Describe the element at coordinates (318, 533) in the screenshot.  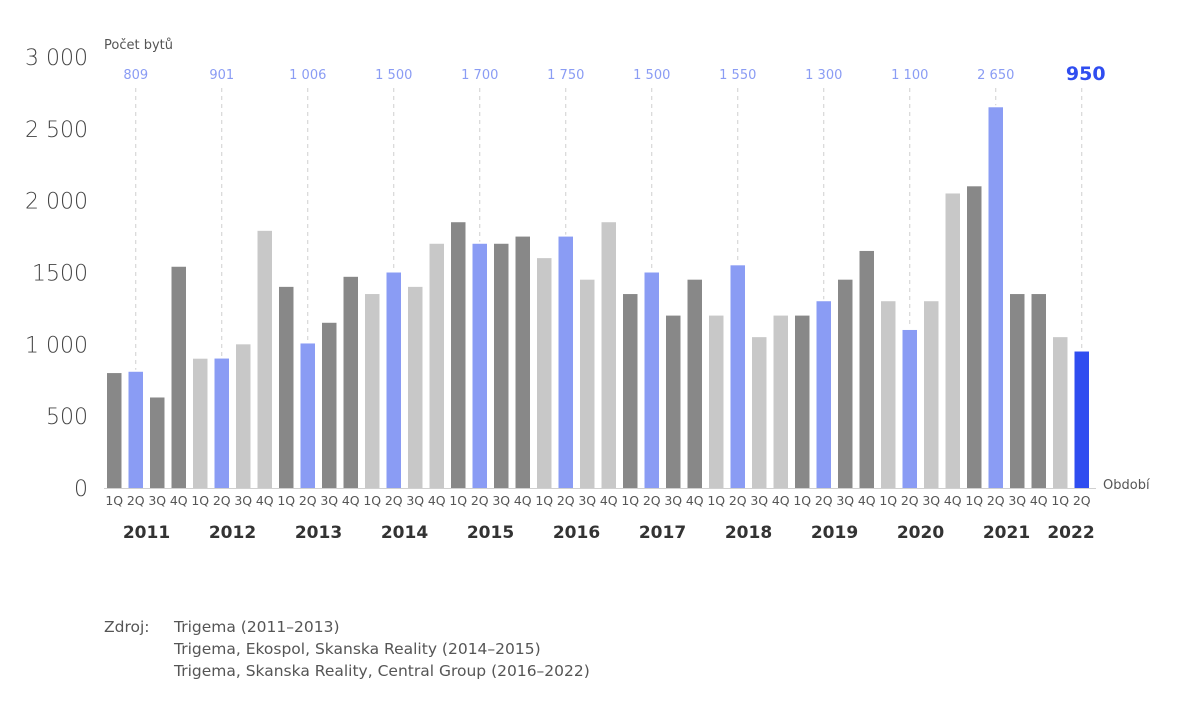
I see `year-label: 2013` at that location.